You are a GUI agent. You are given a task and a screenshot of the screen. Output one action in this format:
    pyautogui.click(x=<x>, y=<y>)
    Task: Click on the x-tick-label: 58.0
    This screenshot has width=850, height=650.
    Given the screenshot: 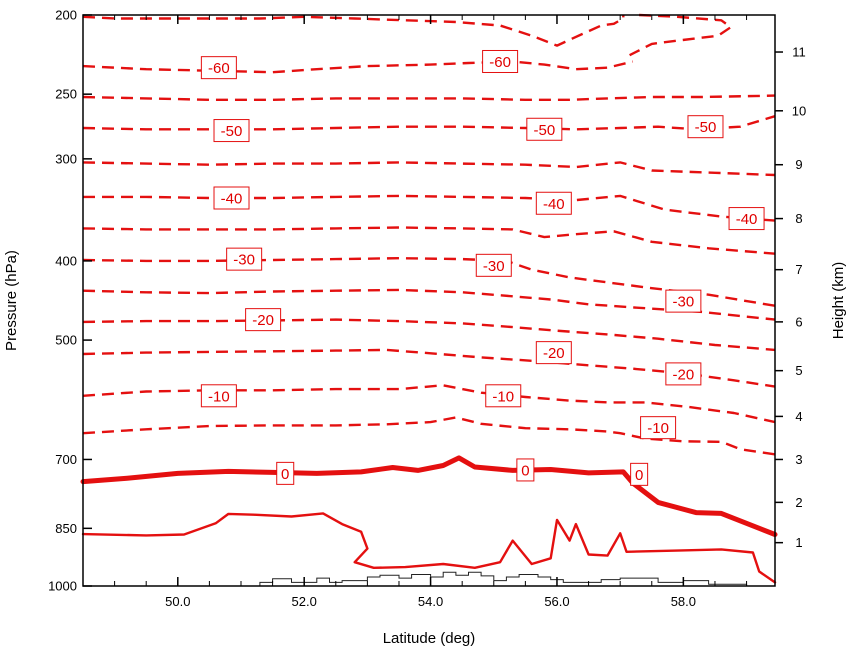 What is the action you would take?
    pyautogui.click(x=683, y=601)
    